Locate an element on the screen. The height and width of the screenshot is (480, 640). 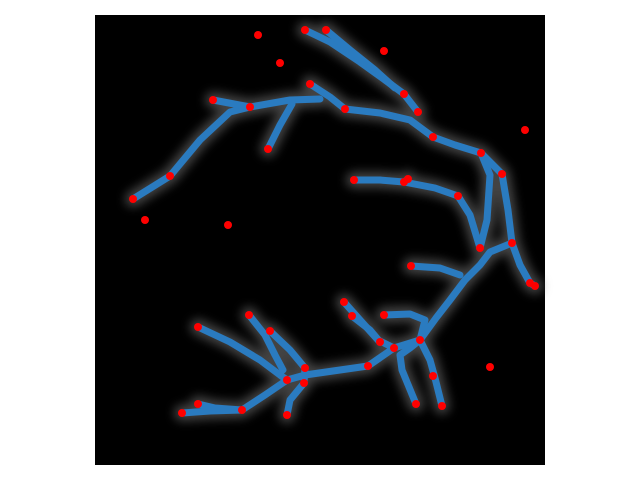
vessel-branch-b15 is located at coordinates (404, 327).